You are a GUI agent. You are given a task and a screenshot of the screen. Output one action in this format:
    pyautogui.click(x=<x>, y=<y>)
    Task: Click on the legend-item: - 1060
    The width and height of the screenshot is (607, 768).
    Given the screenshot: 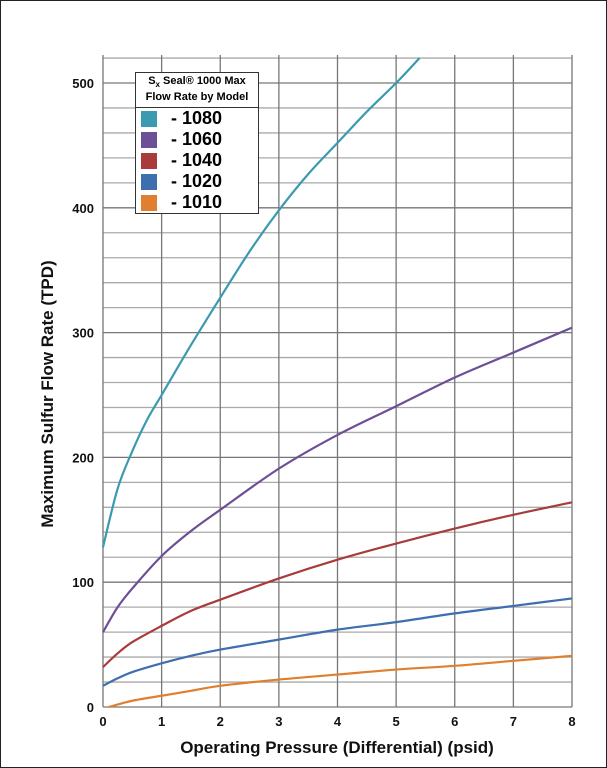 What is the action you would take?
    pyautogui.click(x=197, y=139)
    